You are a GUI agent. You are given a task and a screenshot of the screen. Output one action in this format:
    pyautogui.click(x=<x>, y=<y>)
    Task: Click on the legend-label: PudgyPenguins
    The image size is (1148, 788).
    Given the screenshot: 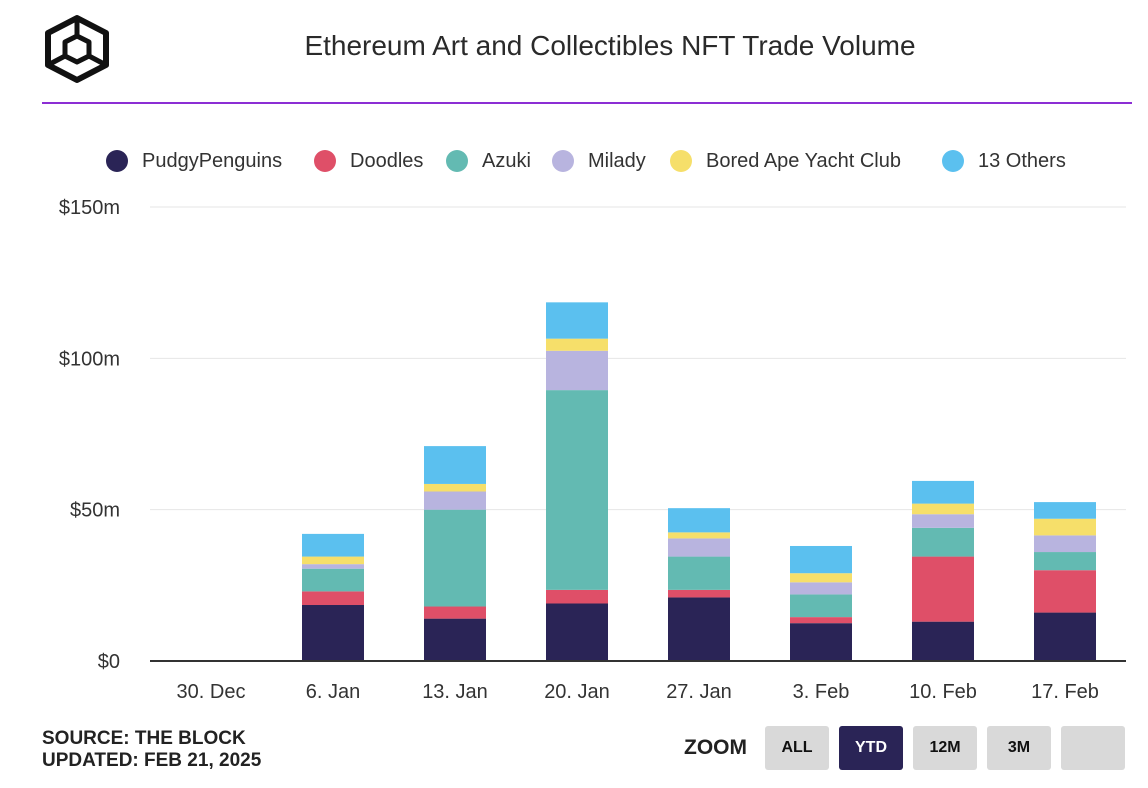 What is the action you would take?
    pyautogui.click(x=212, y=160)
    